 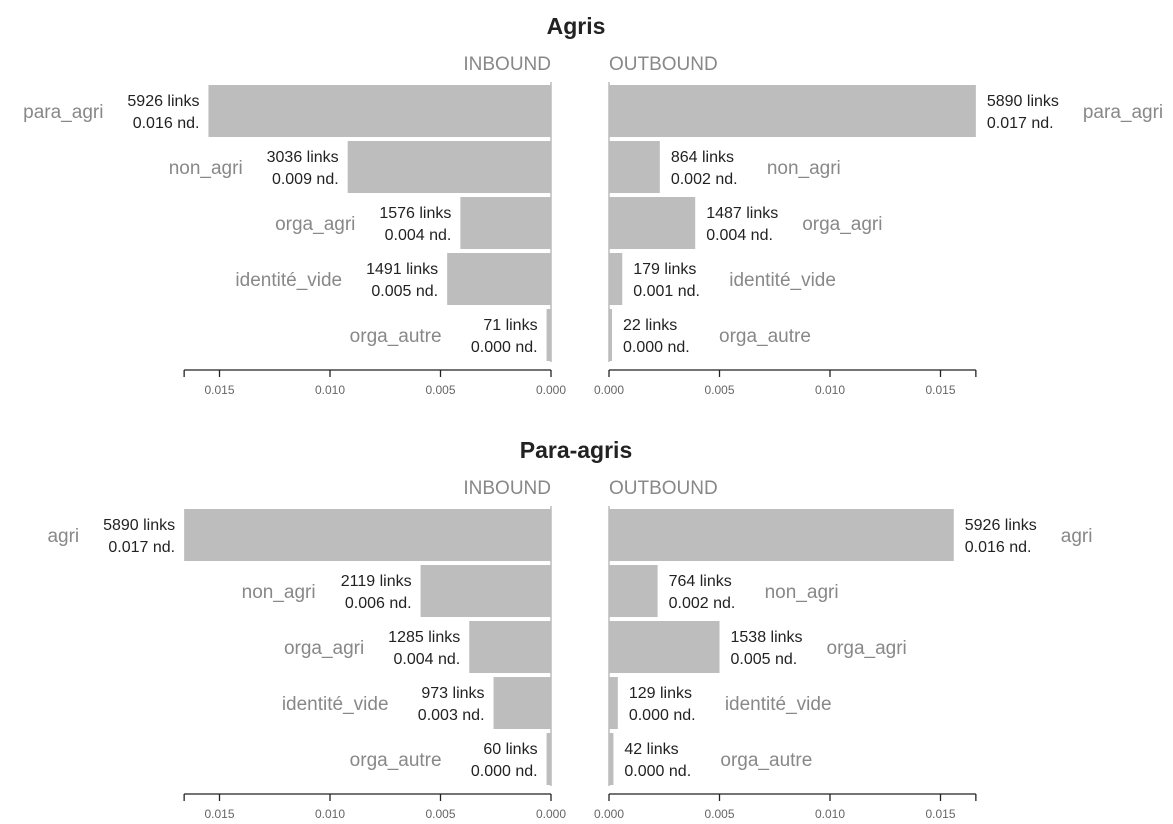 What do you see at coordinates (63, 112) in the screenshot?
I see `inbound-category-label: para_agri` at bounding box center [63, 112].